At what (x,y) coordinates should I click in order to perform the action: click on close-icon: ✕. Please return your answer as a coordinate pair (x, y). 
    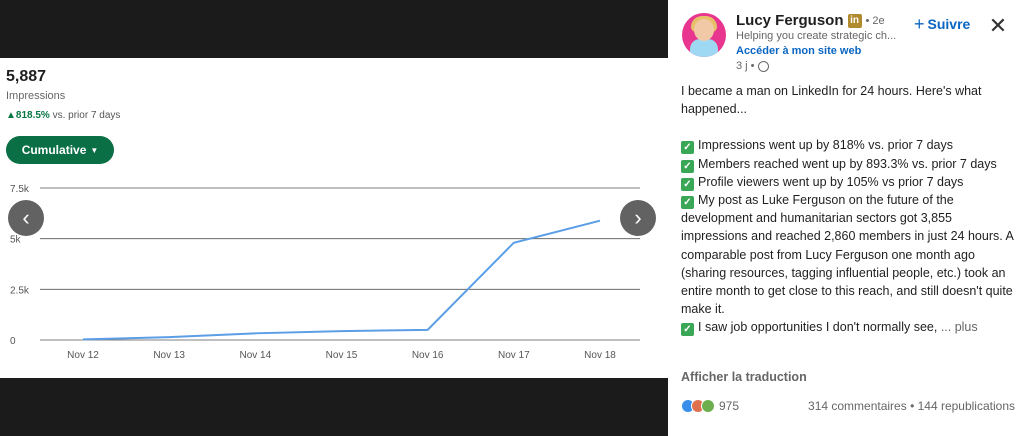
    Looking at the image, I should click on (998, 25).